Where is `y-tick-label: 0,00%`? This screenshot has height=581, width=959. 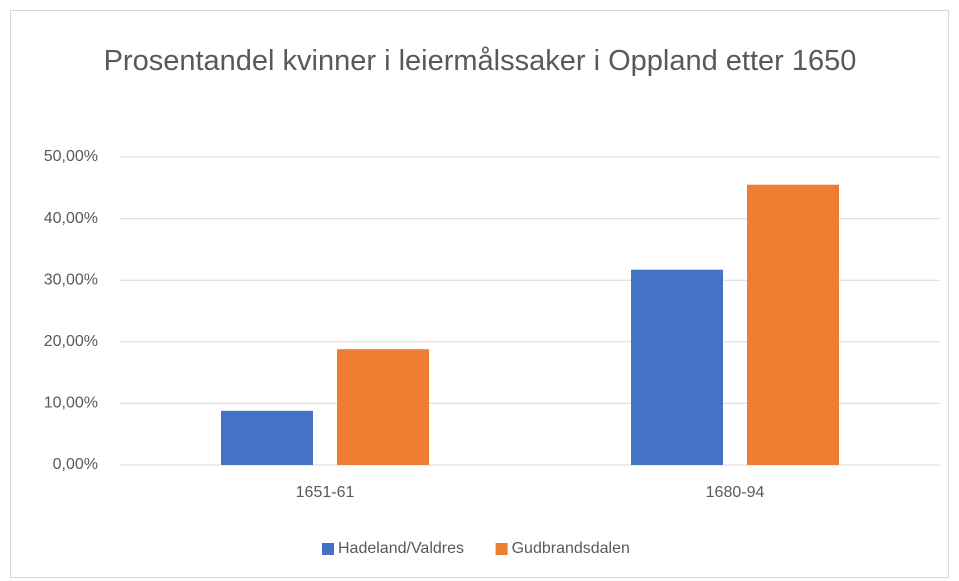 y-tick-label: 0,00% is located at coordinates (75, 464).